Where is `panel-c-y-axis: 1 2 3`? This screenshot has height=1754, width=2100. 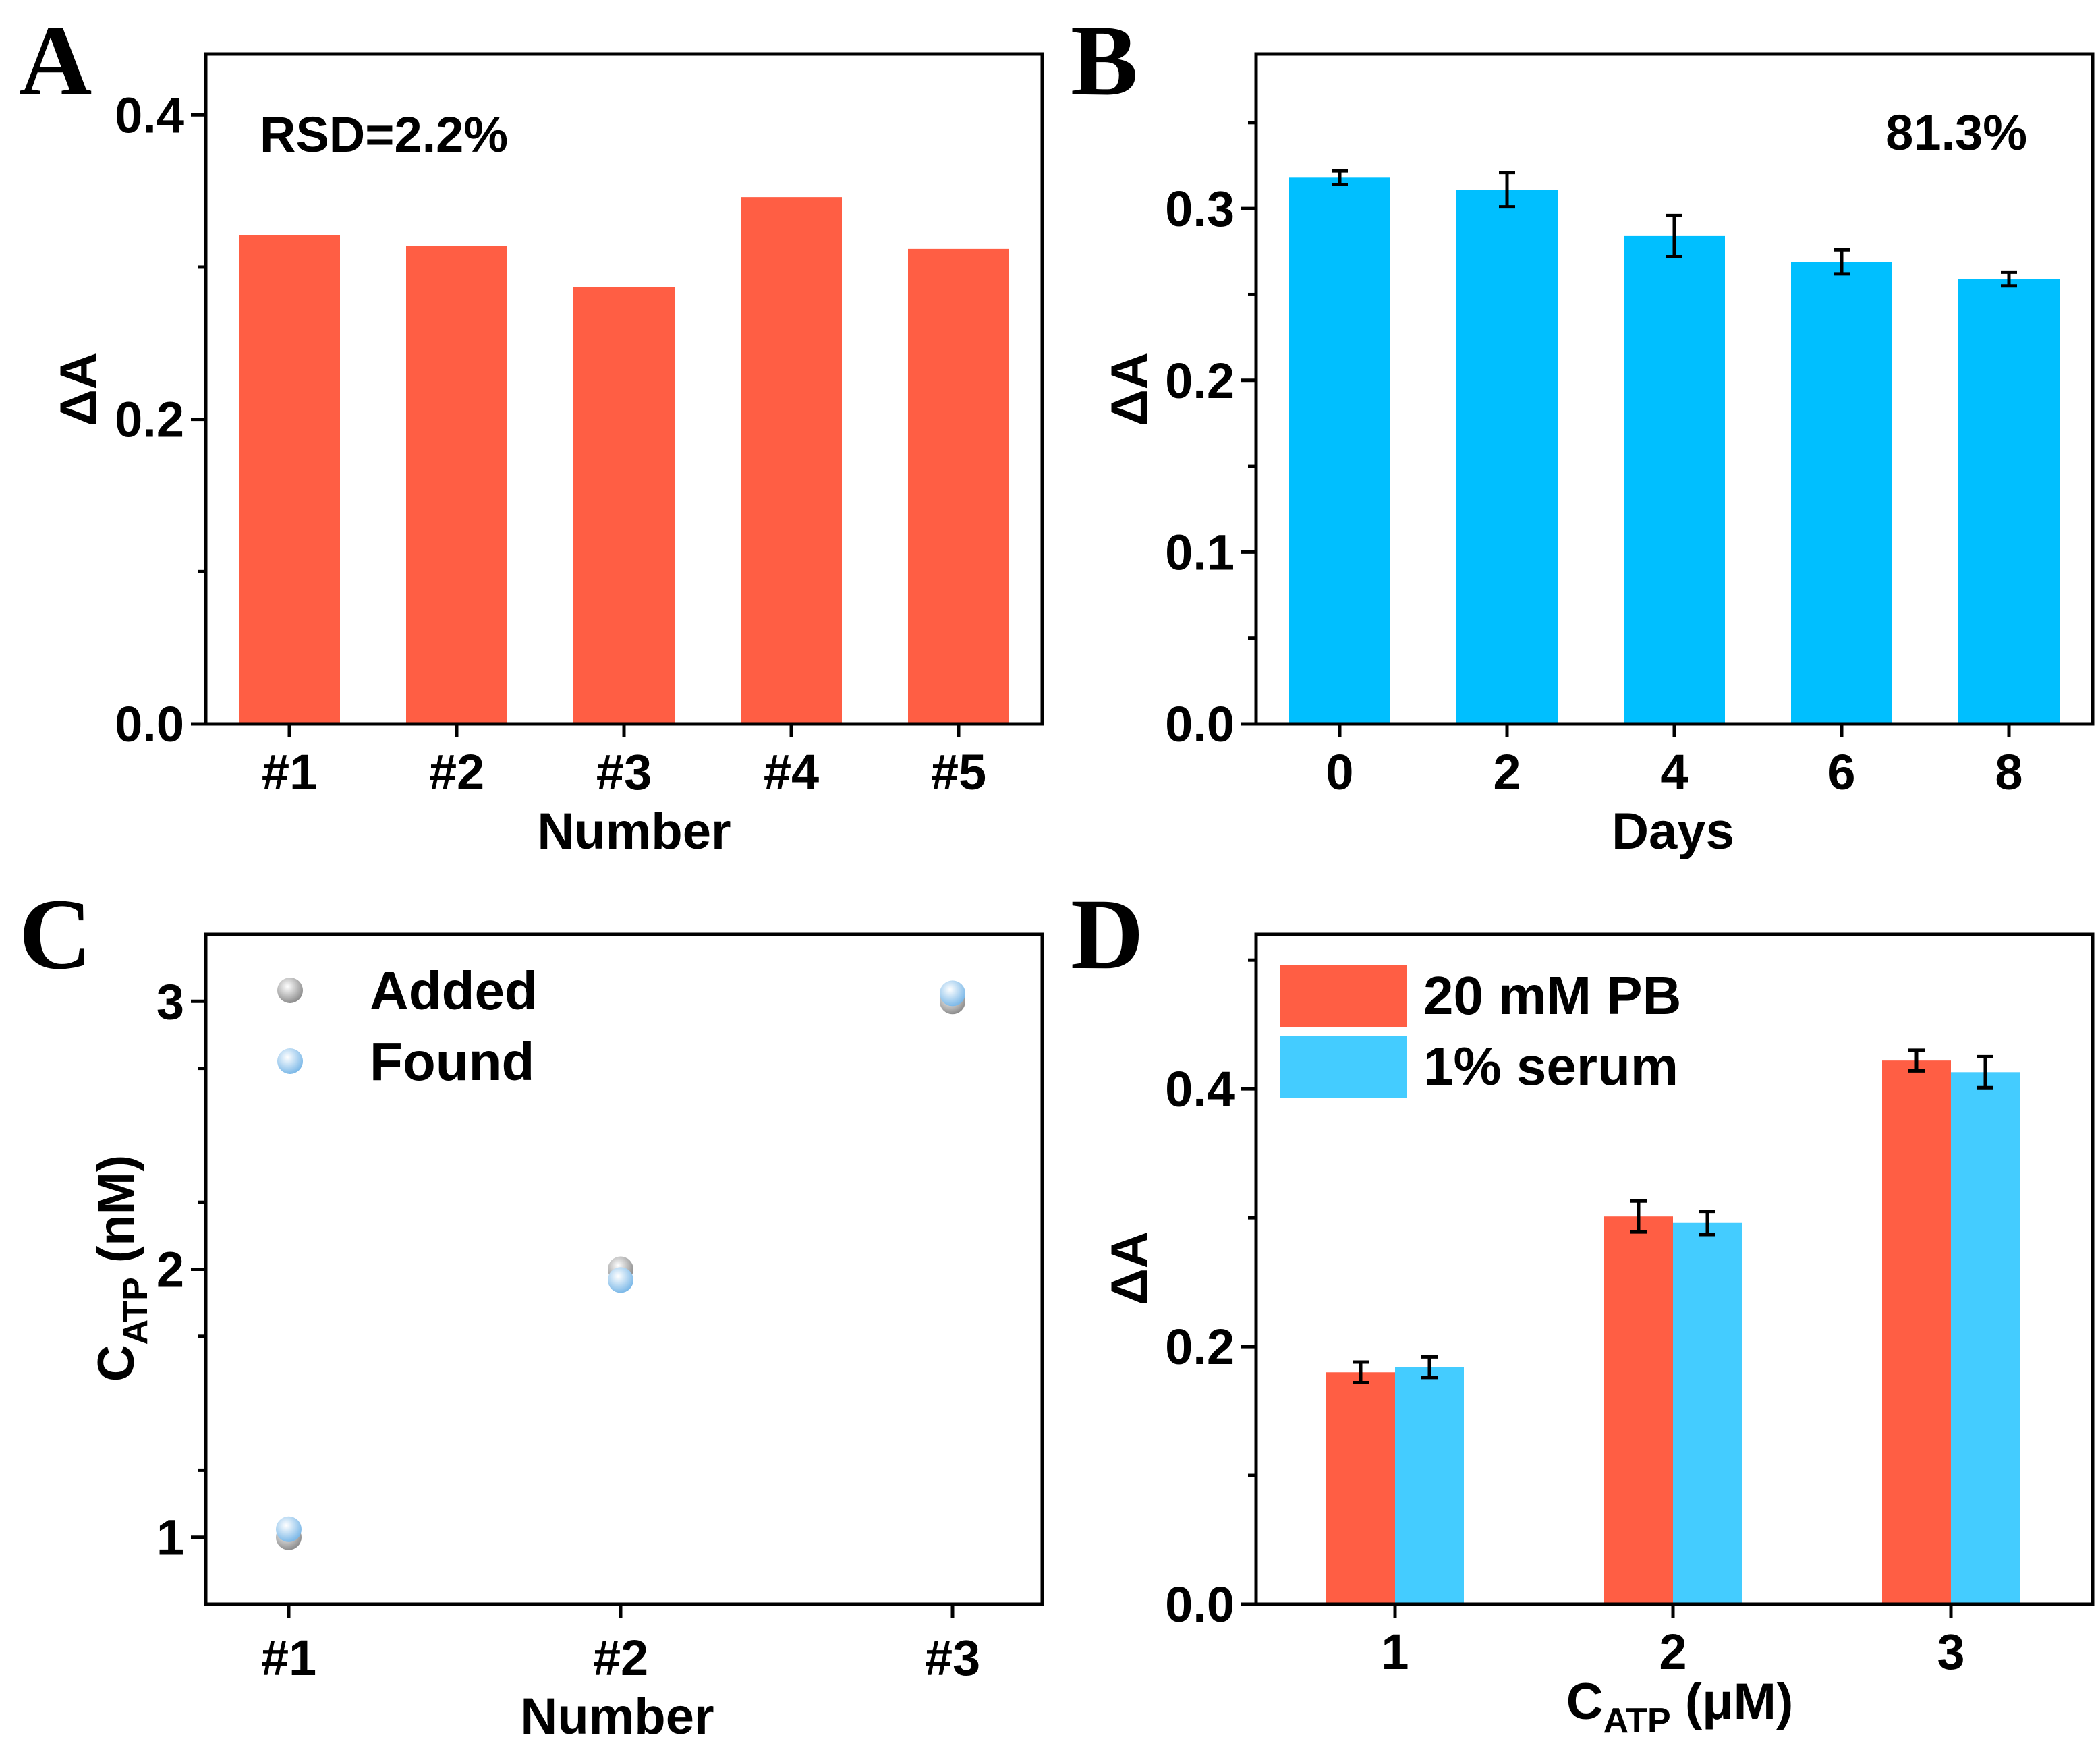 panel-c-y-axis: 1 2 3 is located at coordinates (181, 1269).